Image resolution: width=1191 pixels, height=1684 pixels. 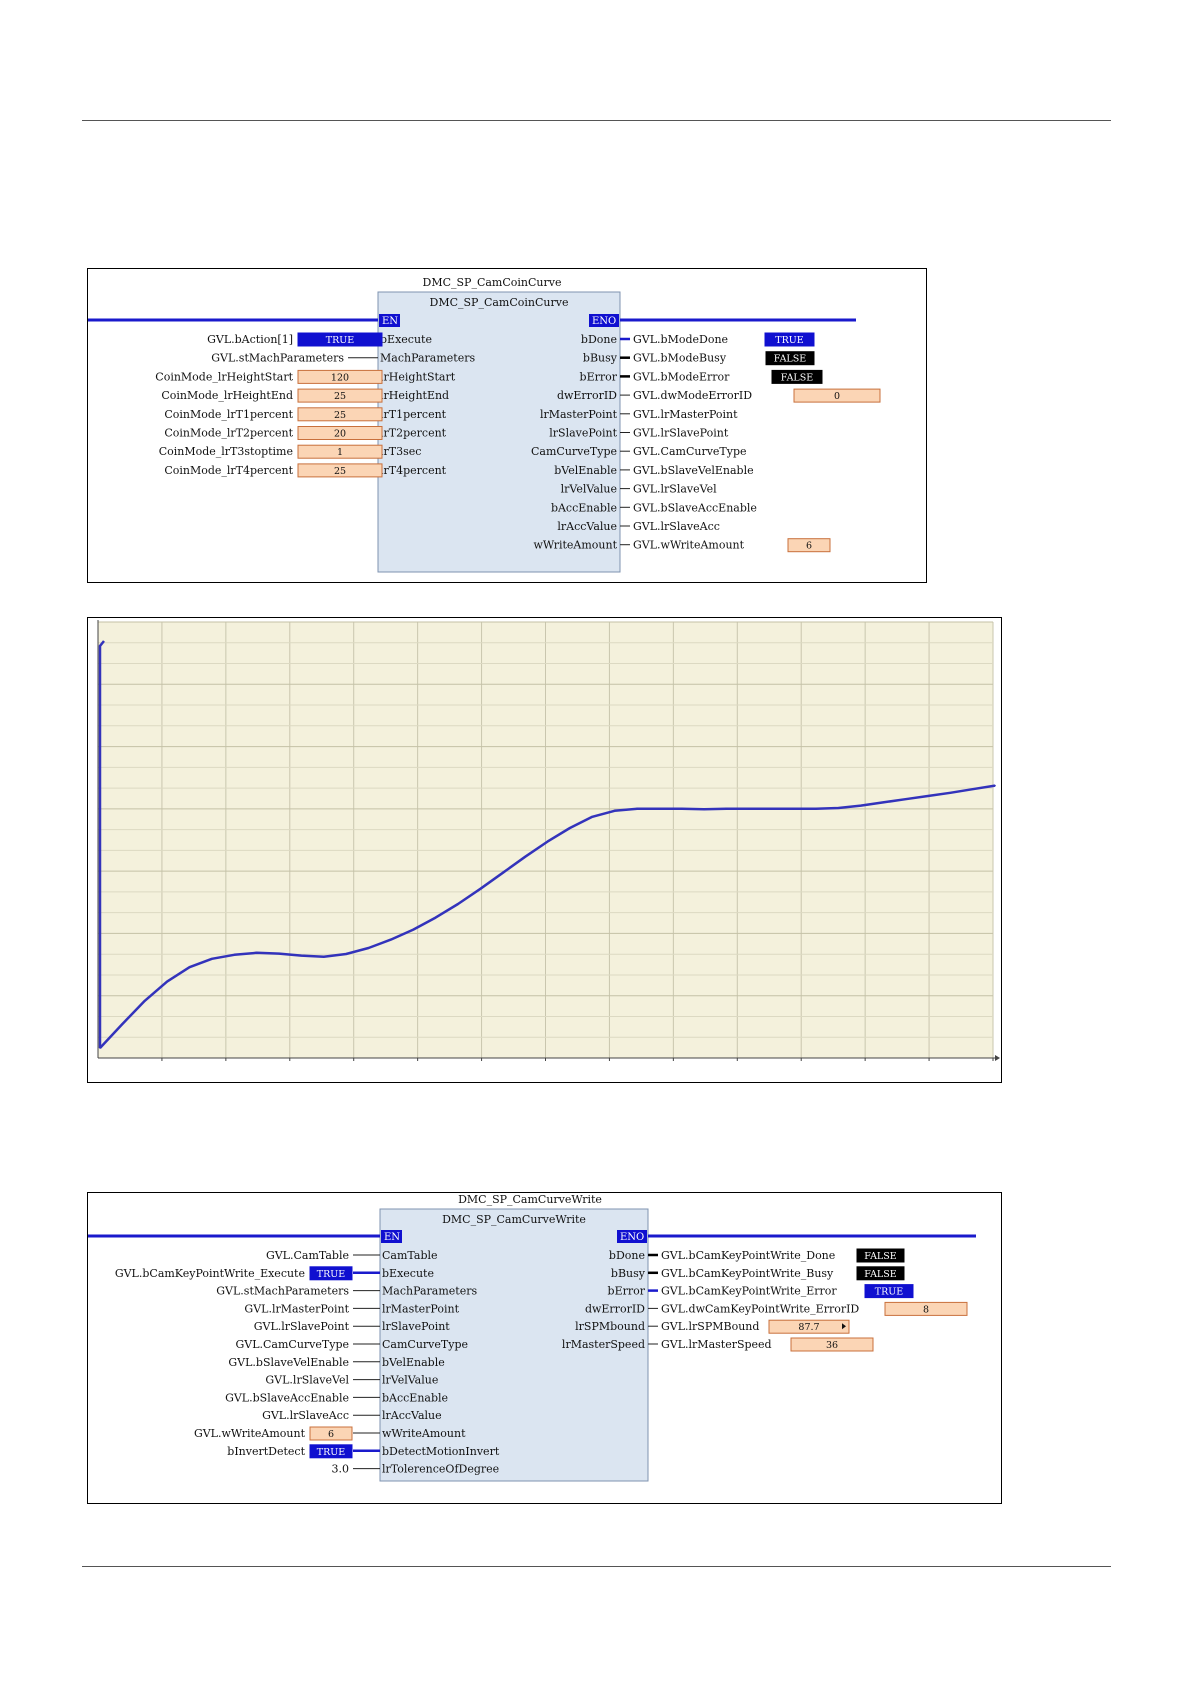 What do you see at coordinates (390, 321) in the screenshot?
I see `en-pin-label: EN` at bounding box center [390, 321].